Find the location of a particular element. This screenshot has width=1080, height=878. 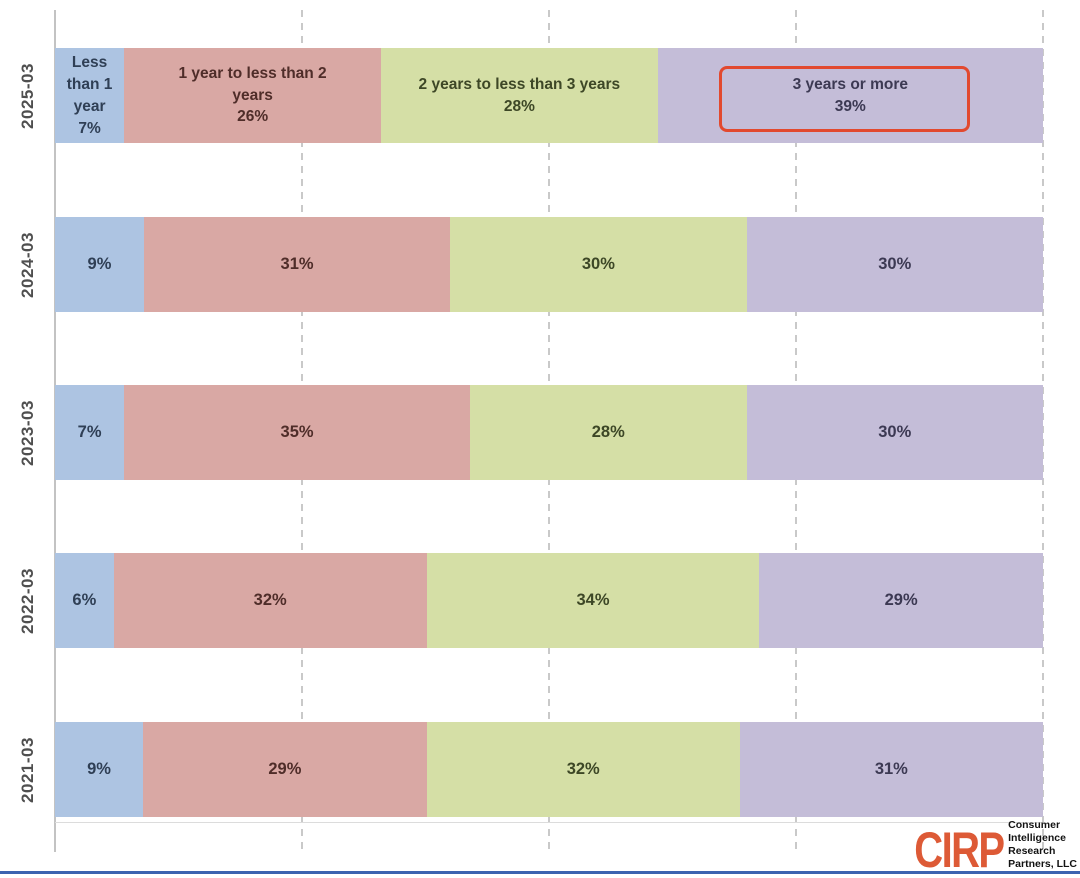

bar-segment: 28% is located at coordinates (608, 432).